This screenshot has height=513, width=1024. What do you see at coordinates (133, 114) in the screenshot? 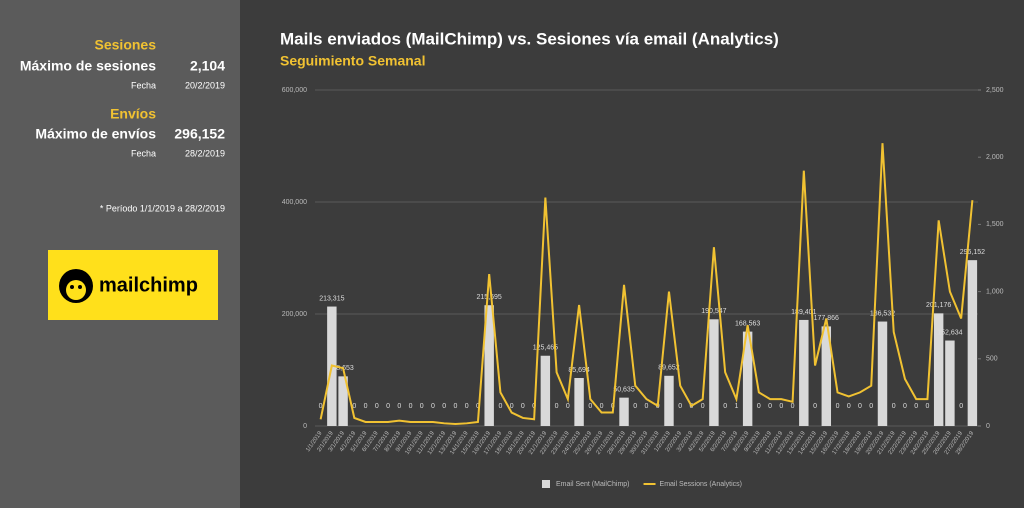
I see `heading: Envíos` at bounding box center [133, 114].